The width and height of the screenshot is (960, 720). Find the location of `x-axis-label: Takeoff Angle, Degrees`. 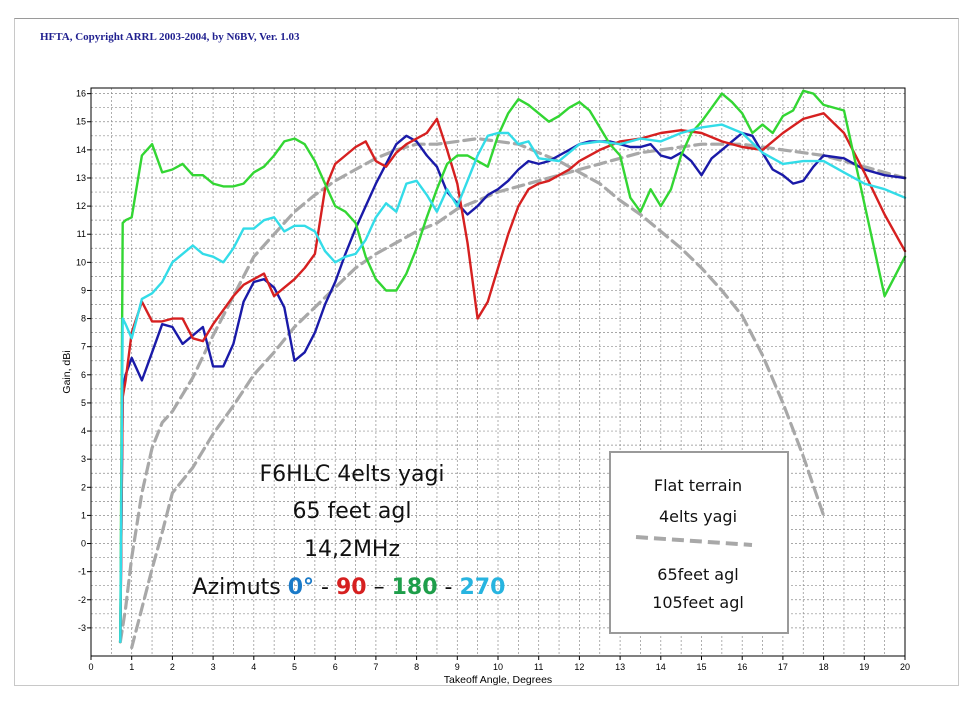

x-axis-label: Takeoff Angle, Degrees is located at coordinates (498, 680).